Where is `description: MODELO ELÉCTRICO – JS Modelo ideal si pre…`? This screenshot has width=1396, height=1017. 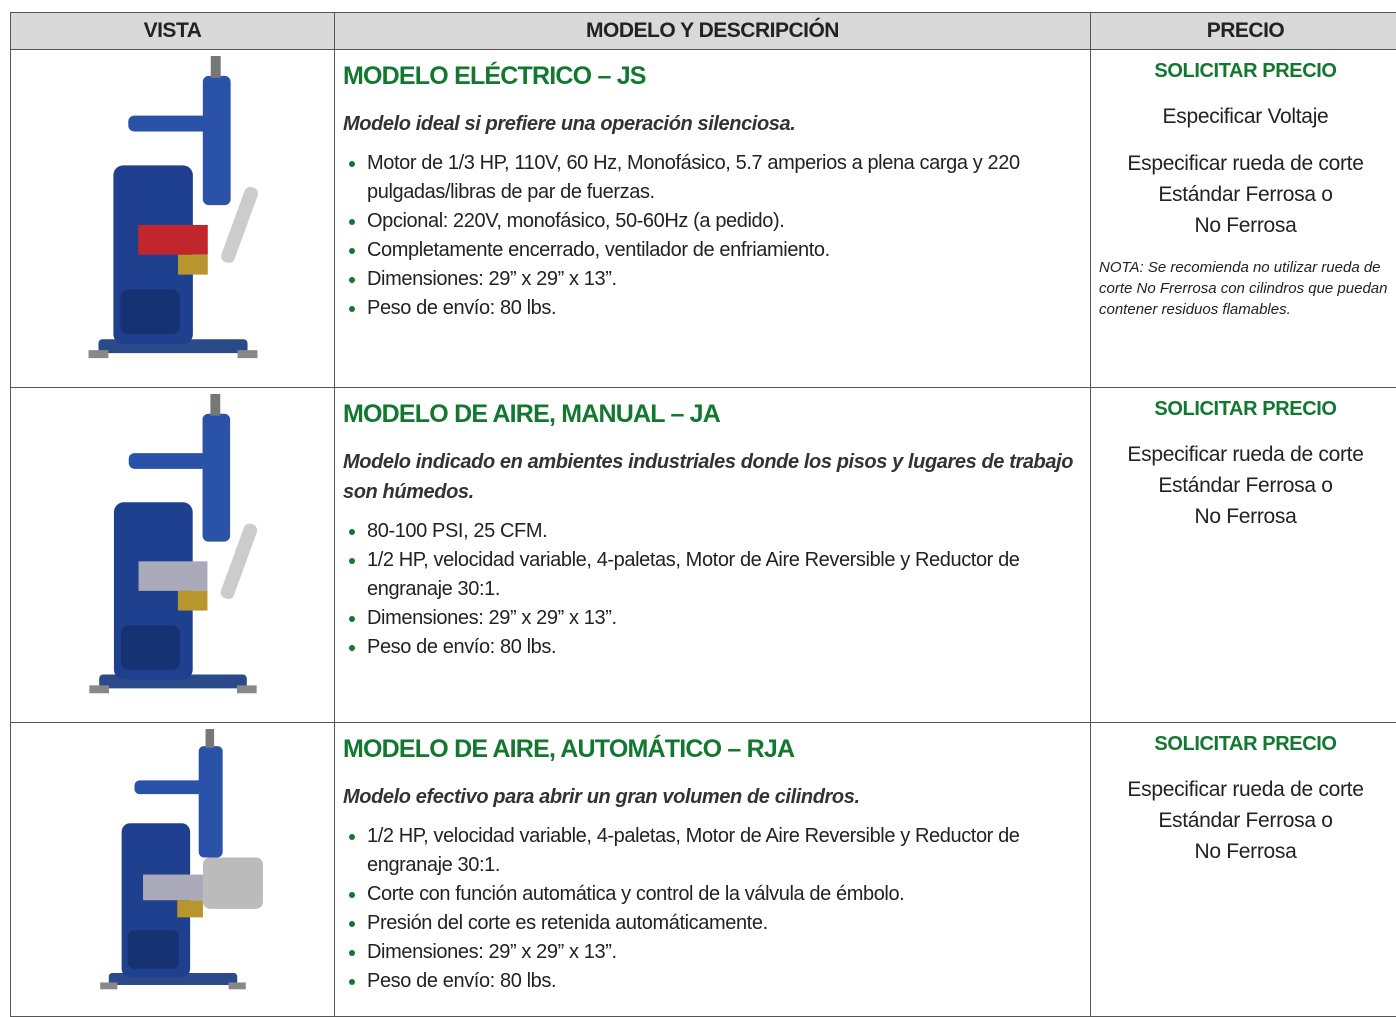 description: MODELO ELÉCTRICO – JS Modelo ideal si pre… is located at coordinates (712, 186).